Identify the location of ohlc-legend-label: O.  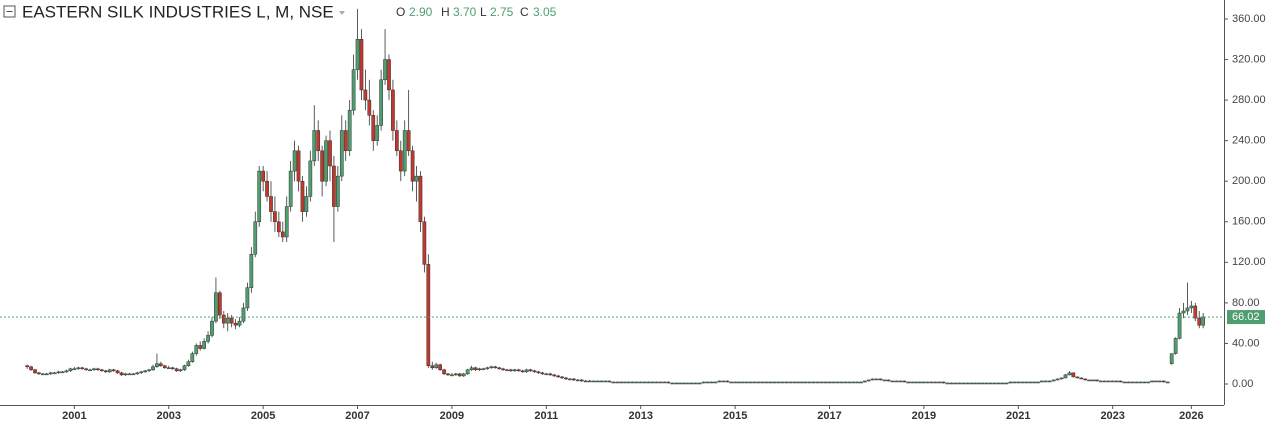
(400, 12).